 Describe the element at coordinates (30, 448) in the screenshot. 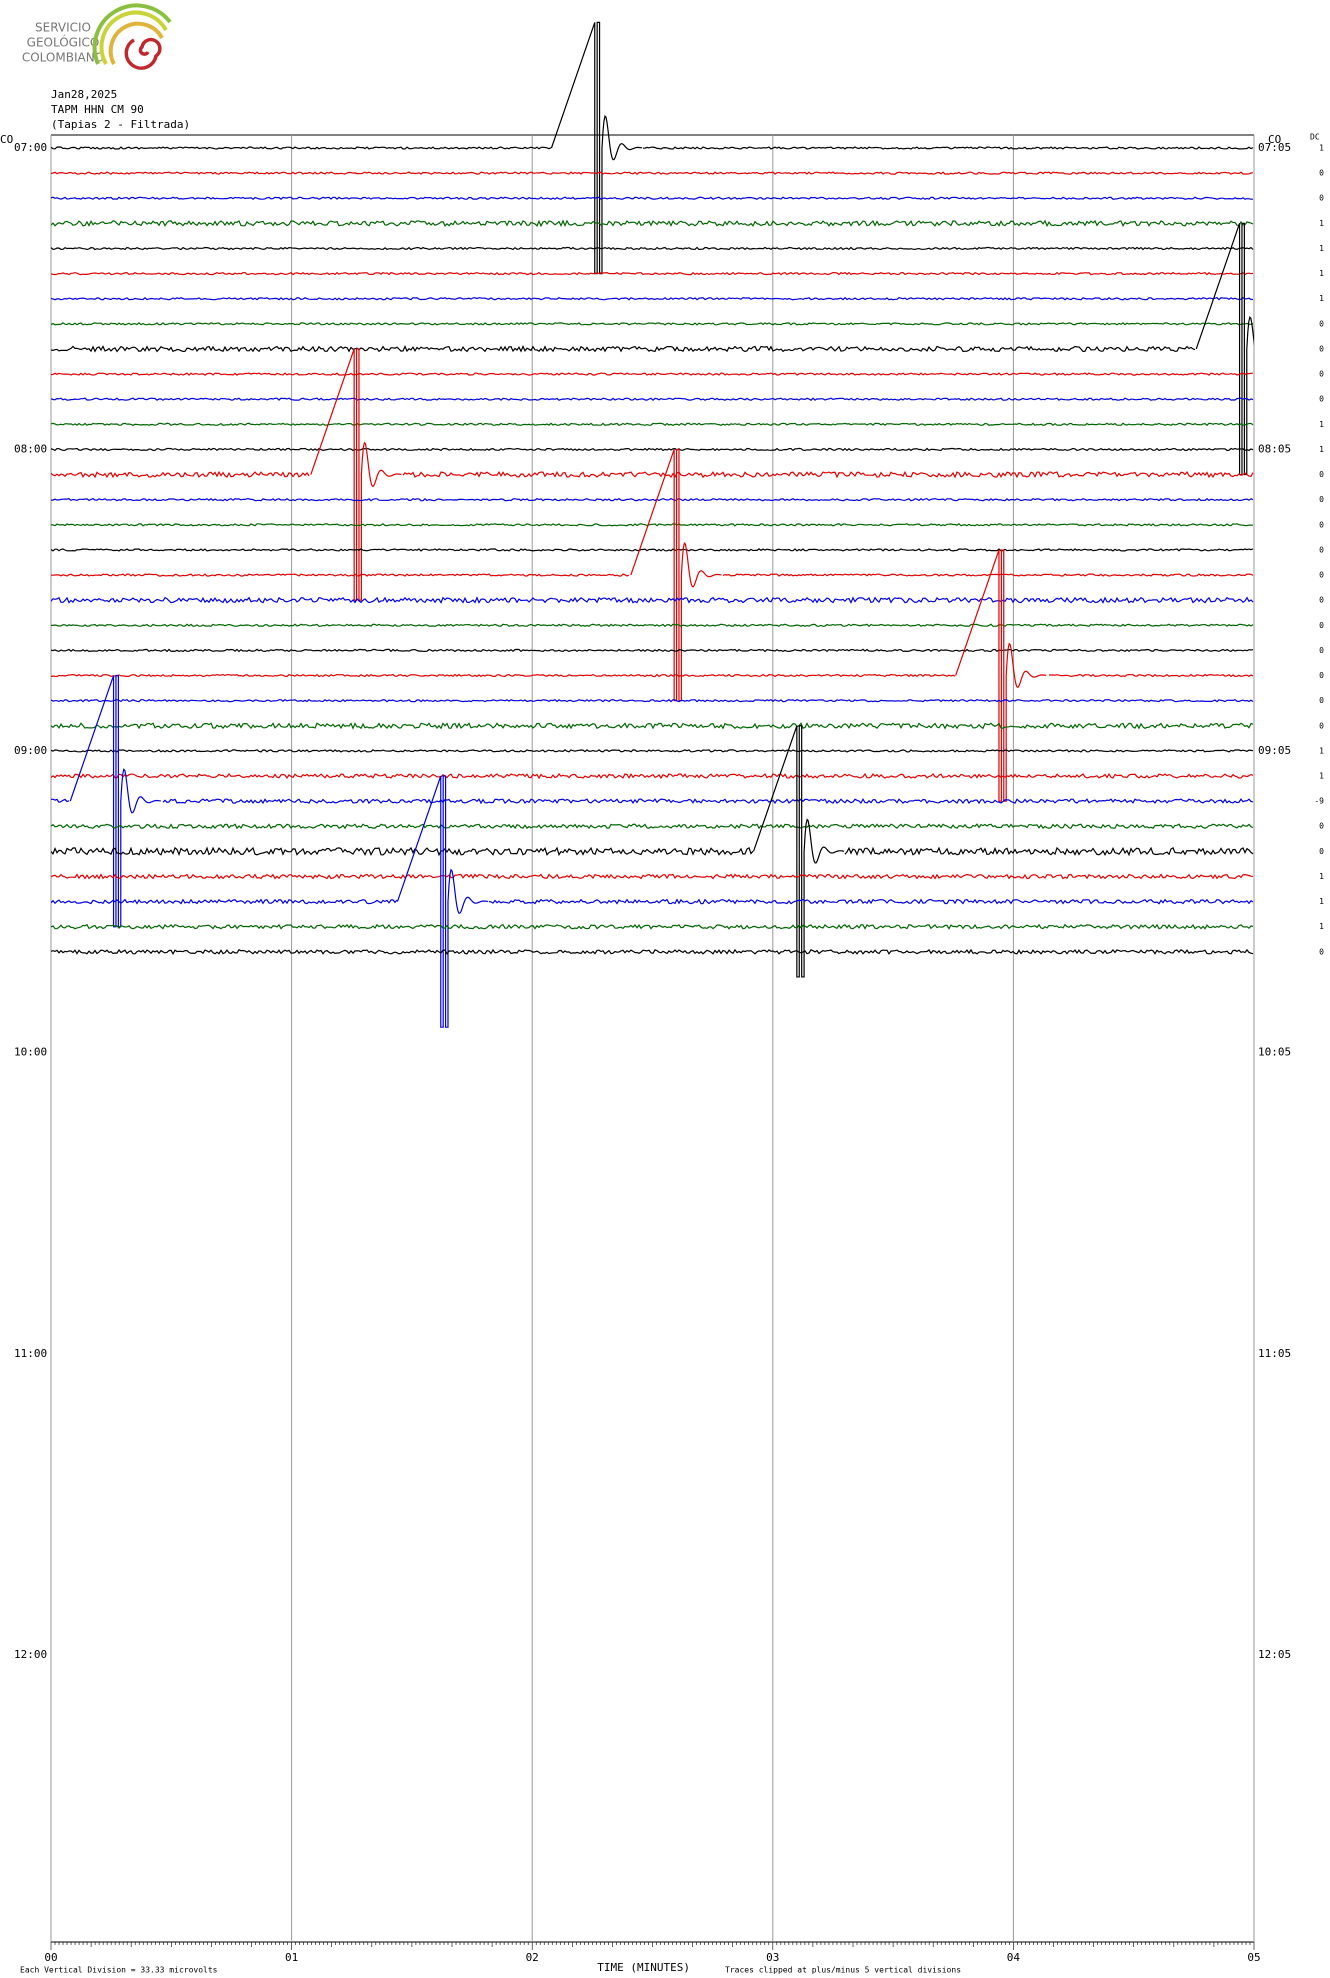

I see `hour-label-left: 08:00` at that location.